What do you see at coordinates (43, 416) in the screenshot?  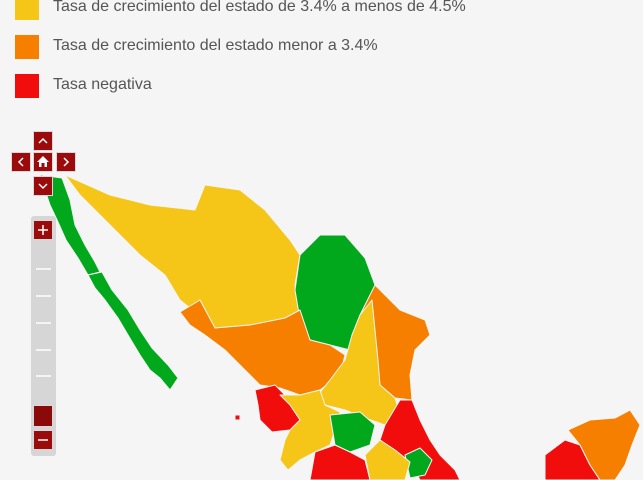 I see `zoom-handle` at bounding box center [43, 416].